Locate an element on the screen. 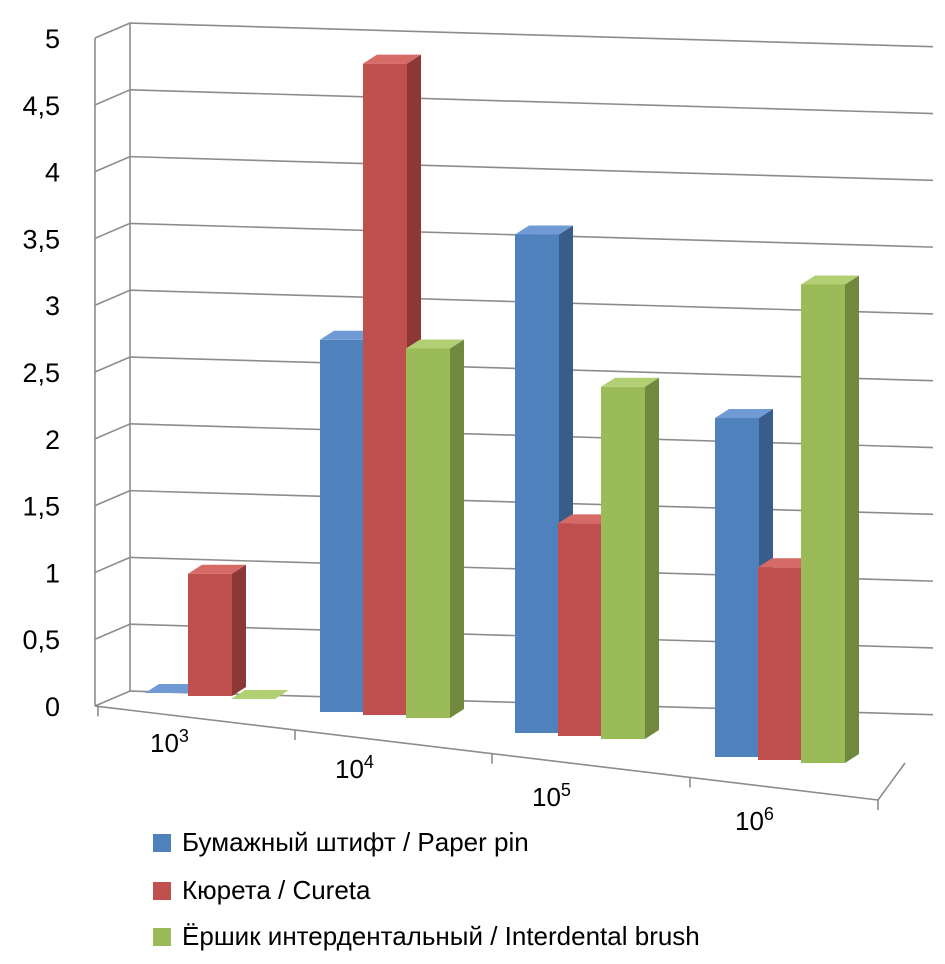 The image size is (945, 964). x-tick-label: 10⁴ is located at coordinates (354, 768).